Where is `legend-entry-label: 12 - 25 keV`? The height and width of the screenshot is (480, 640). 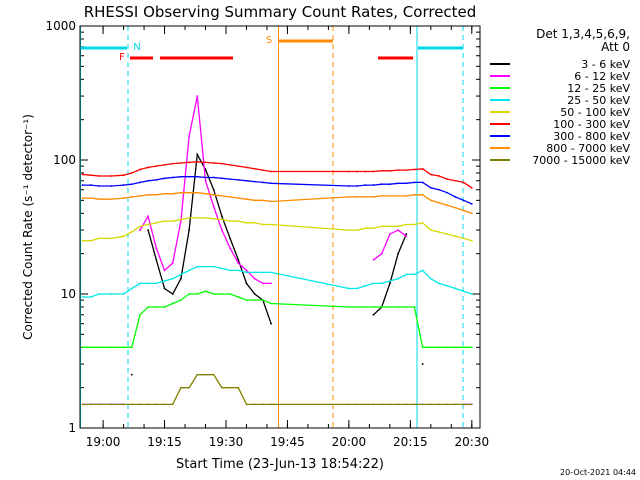
legend-entry-label: 12 - 25 keV is located at coordinates (598, 88).